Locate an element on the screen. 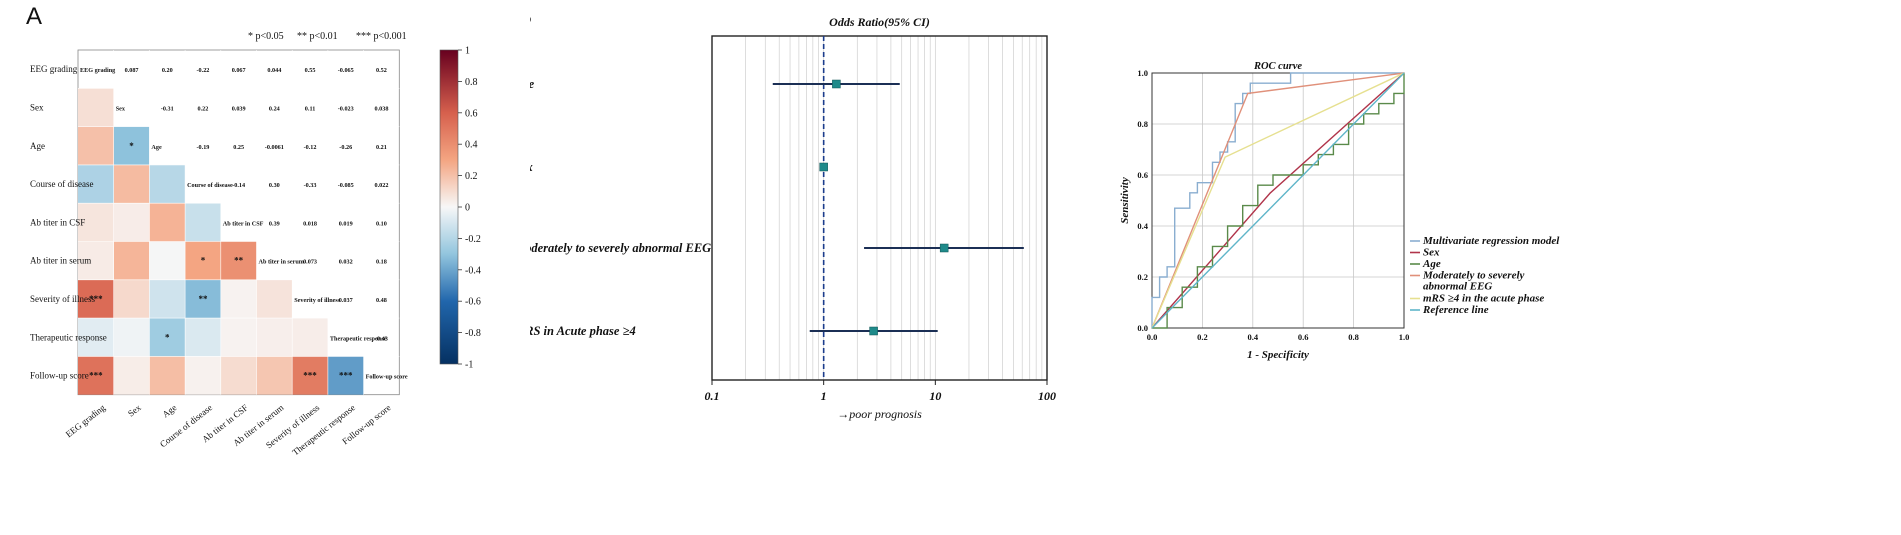 The width and height of the screenshot is (1901, 535). correlation-value: 0.039 is located at coordinates (239, 108).